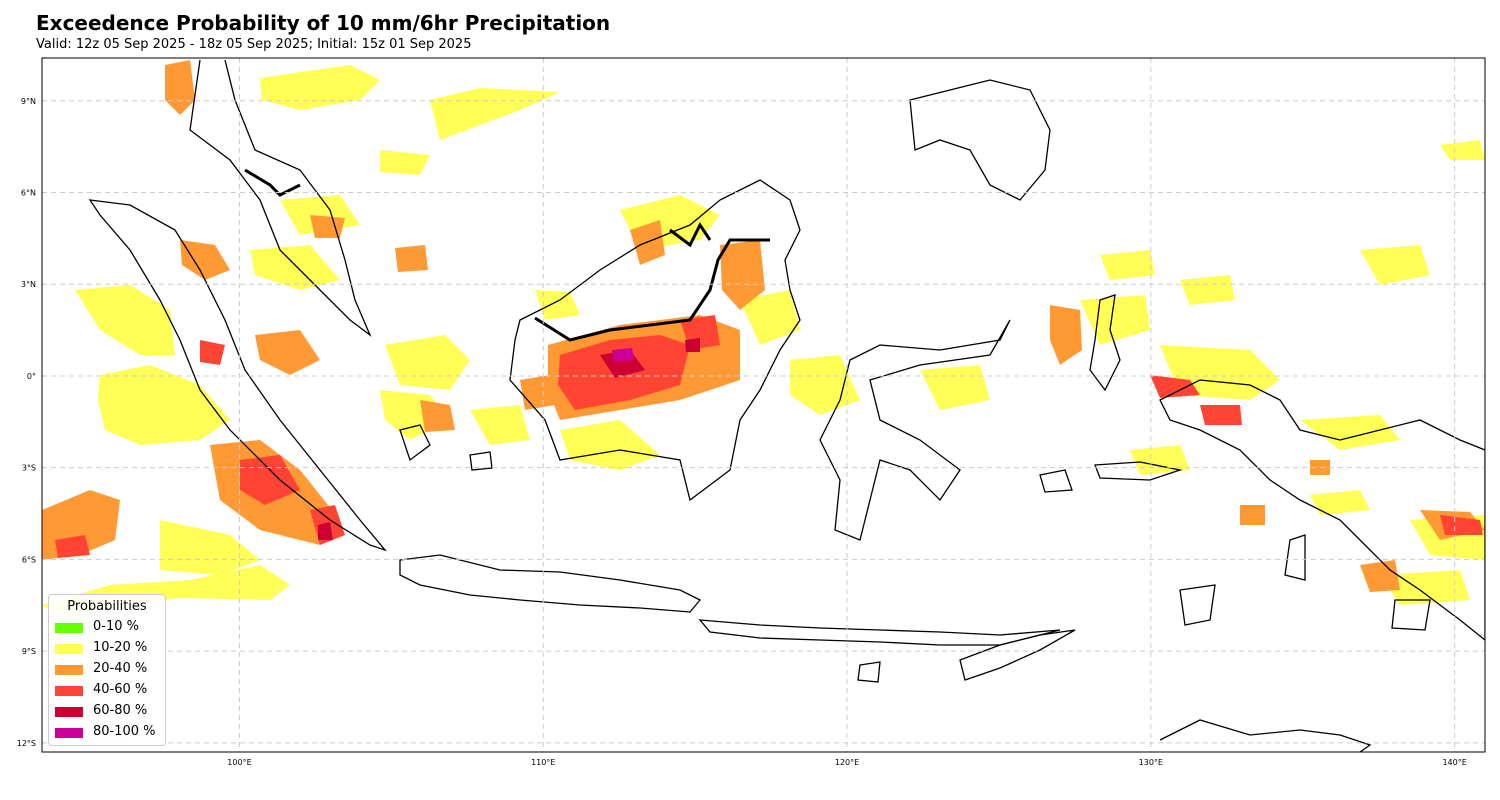 This screenshot has height=800, width=1500. What do you see at coordinates (120, 689) in the screenshot?
I see `legend-label: 40-60 %` at bounding box center [120, 689].